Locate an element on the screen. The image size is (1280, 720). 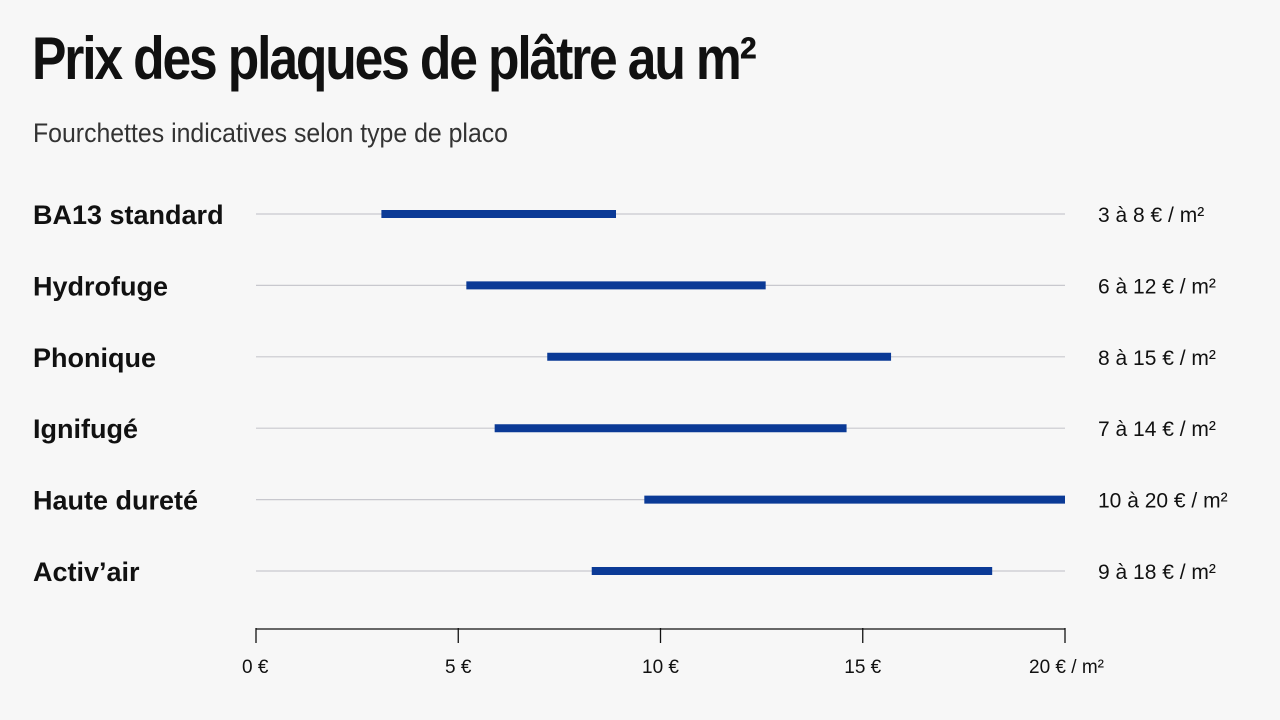
range-value-label: 3 à 8 € / m² is located at coordinates (1151, 215).